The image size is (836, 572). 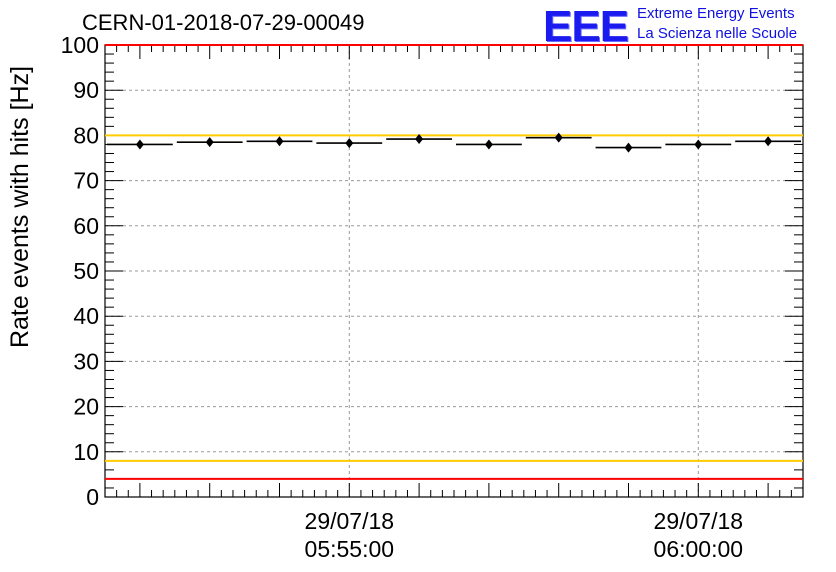 What do you see at coordinates (20, 207) in the screenshot?
I see `y-axis-label: Rate events with hits [Hz]` at bounding box center [20, 207].